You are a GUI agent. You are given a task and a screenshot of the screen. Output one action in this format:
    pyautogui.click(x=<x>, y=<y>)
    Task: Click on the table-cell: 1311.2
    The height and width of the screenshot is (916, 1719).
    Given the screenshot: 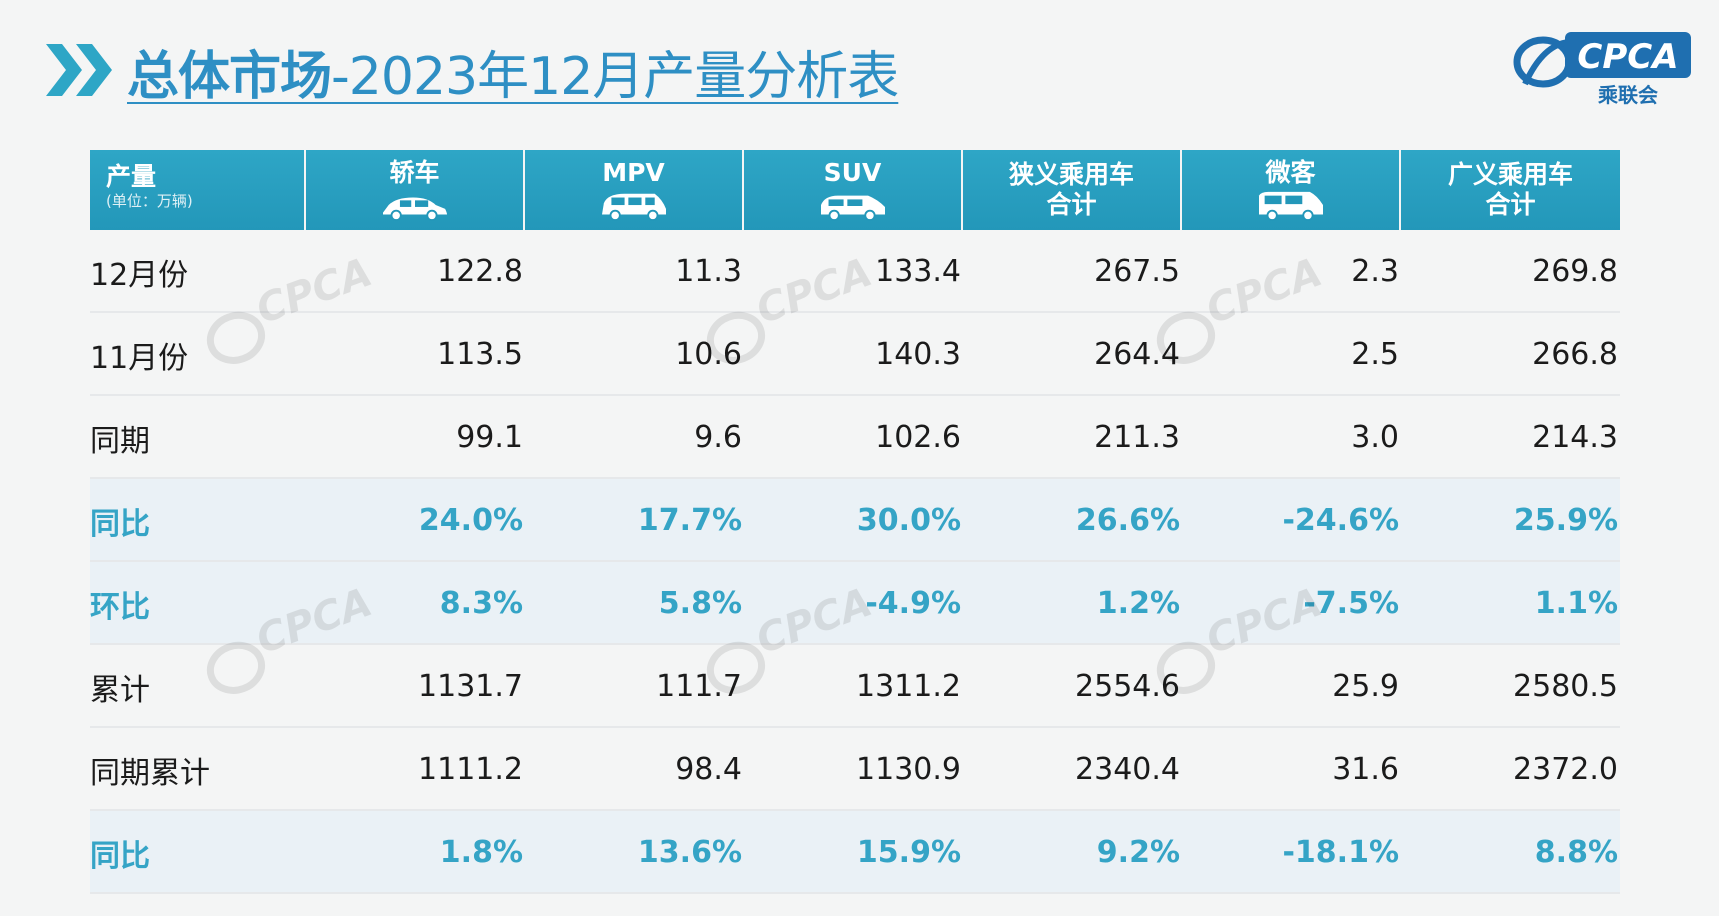 What is the action you would take?
    pyautogui.click(x=908, y=686)
    